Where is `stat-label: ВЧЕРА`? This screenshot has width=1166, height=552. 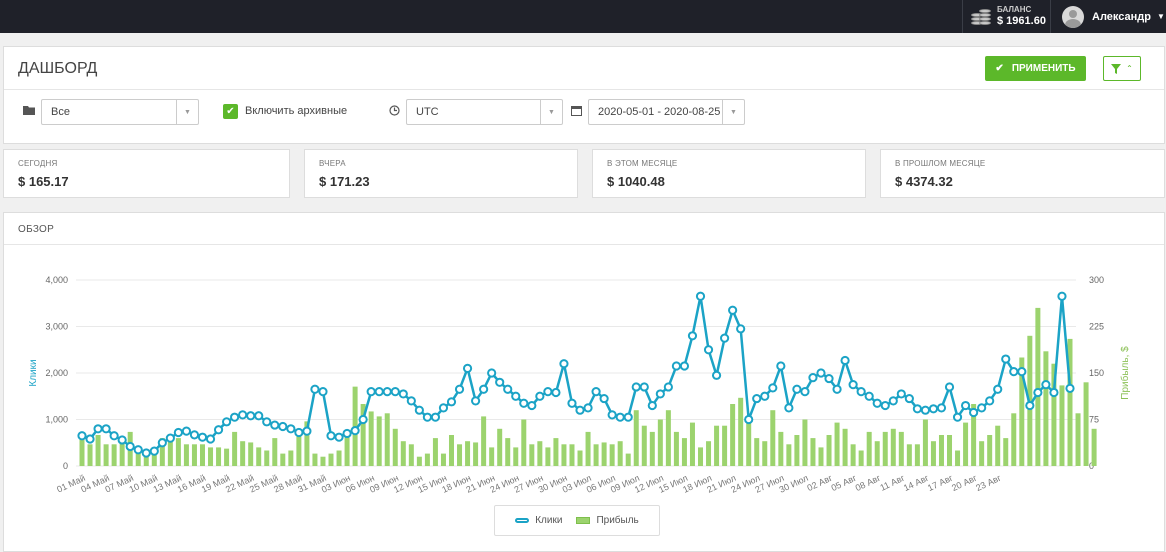
stat-label: ВЧЕРА is located at coordinates (332, 163).